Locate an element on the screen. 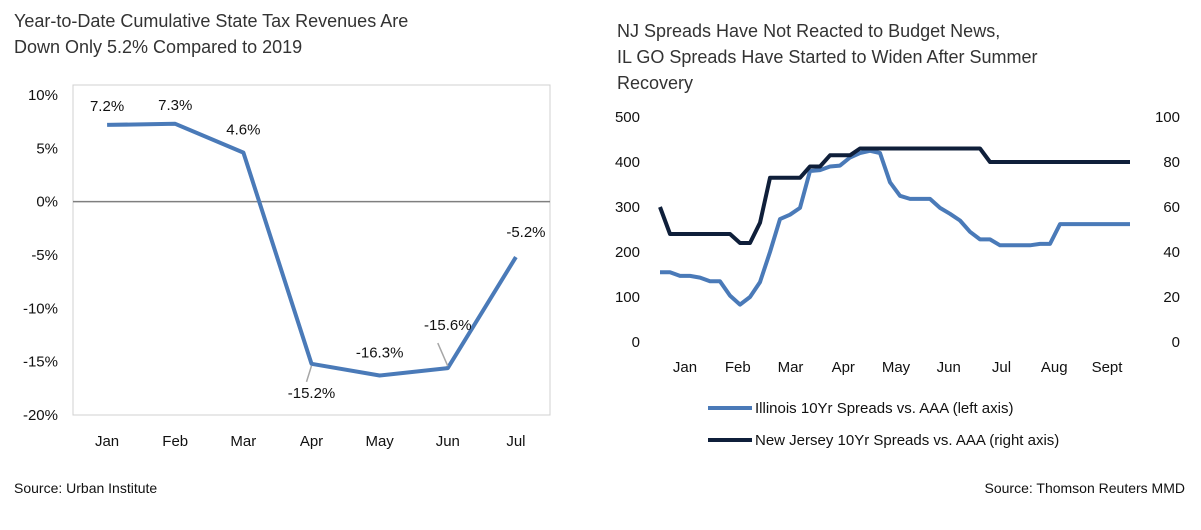 Image resolution: width=1201 pixels, height=530 pixels. illinois-series-line is located at coordinates (895, 227).